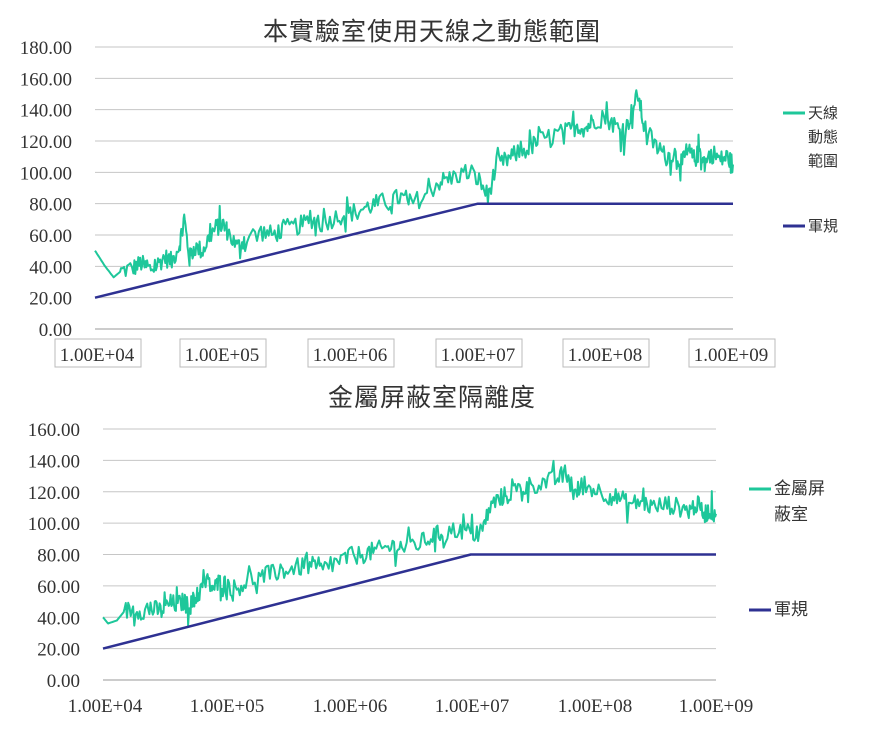 The height and width of the screenshot is (730, 871). Describe the element at coordinates (46, 48) in the screenshot. I see `y-tick-label: 180.00` at that location.